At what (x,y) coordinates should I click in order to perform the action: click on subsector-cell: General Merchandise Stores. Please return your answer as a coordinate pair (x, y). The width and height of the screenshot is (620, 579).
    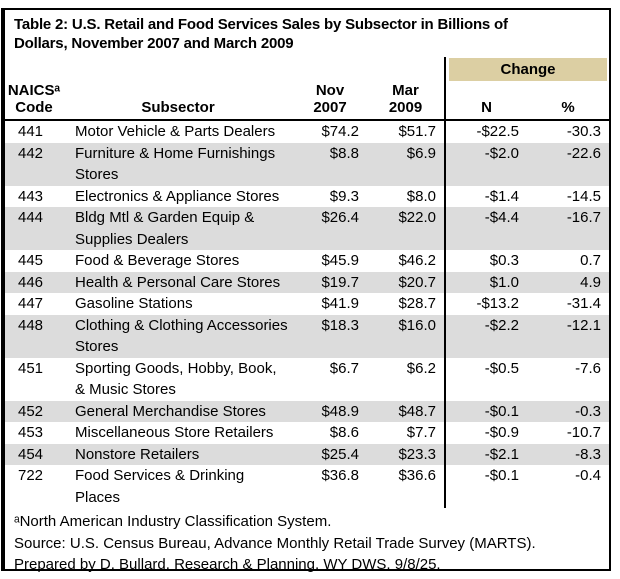
    Looking at the image, I should click on (170, 411).